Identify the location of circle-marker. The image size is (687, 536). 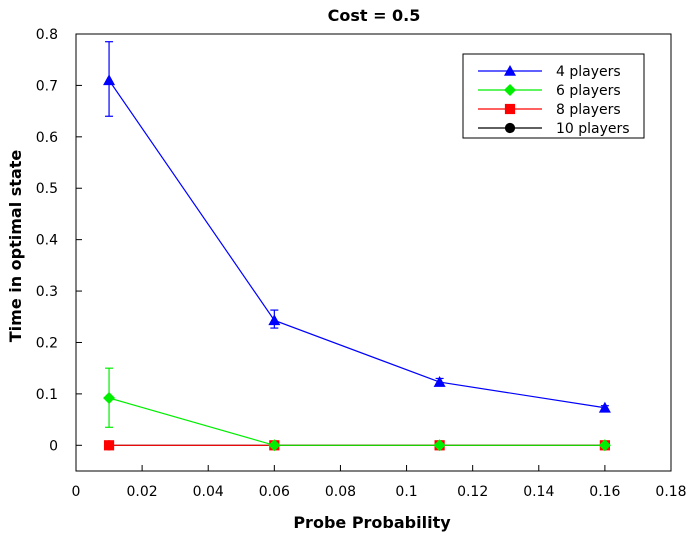
(510, 128).